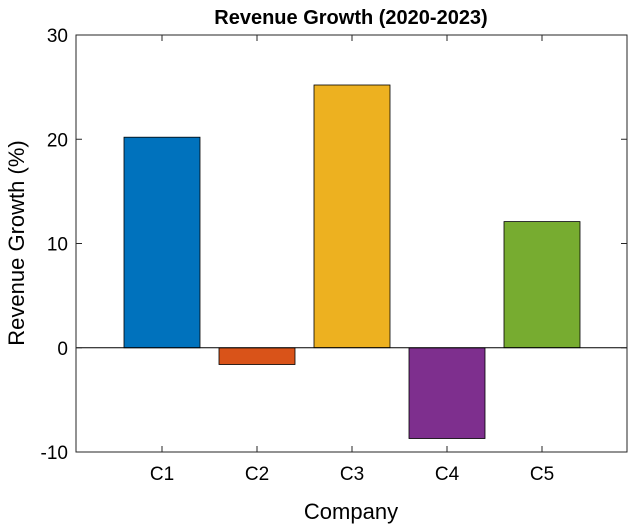 The image size is (632, 529). Describe the element at coordinates (54, 453) in the screenshot. I see `y-tick-label-0: -10` at that location.